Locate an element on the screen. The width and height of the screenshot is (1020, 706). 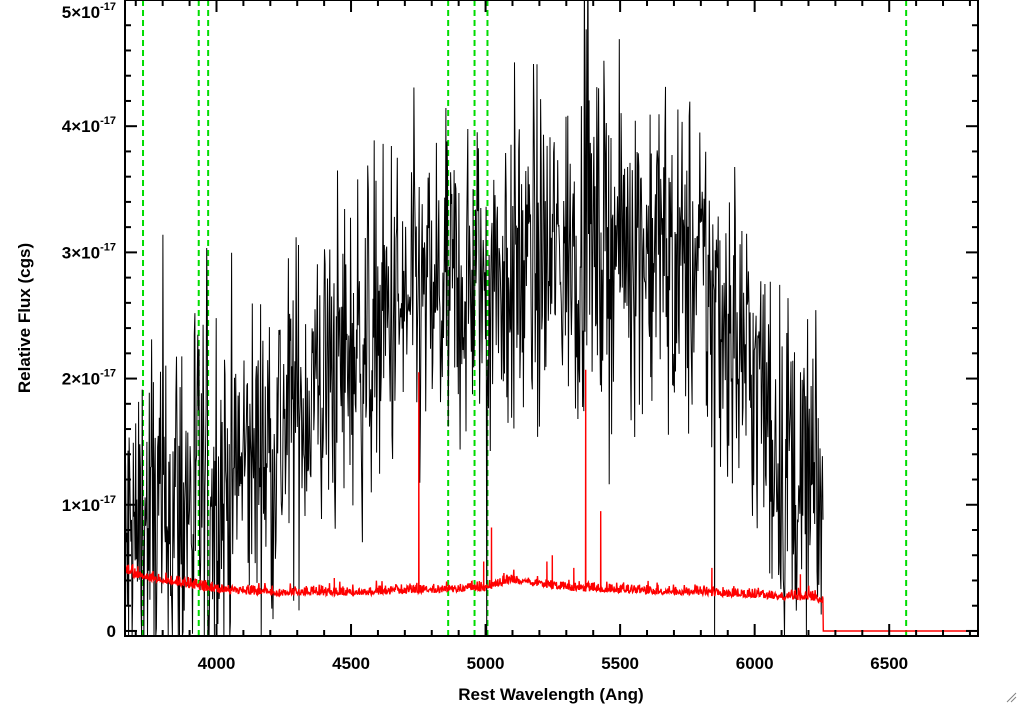
y-tick-label: 1×10⁻¹⁷ is located at coordinates (89, 504).